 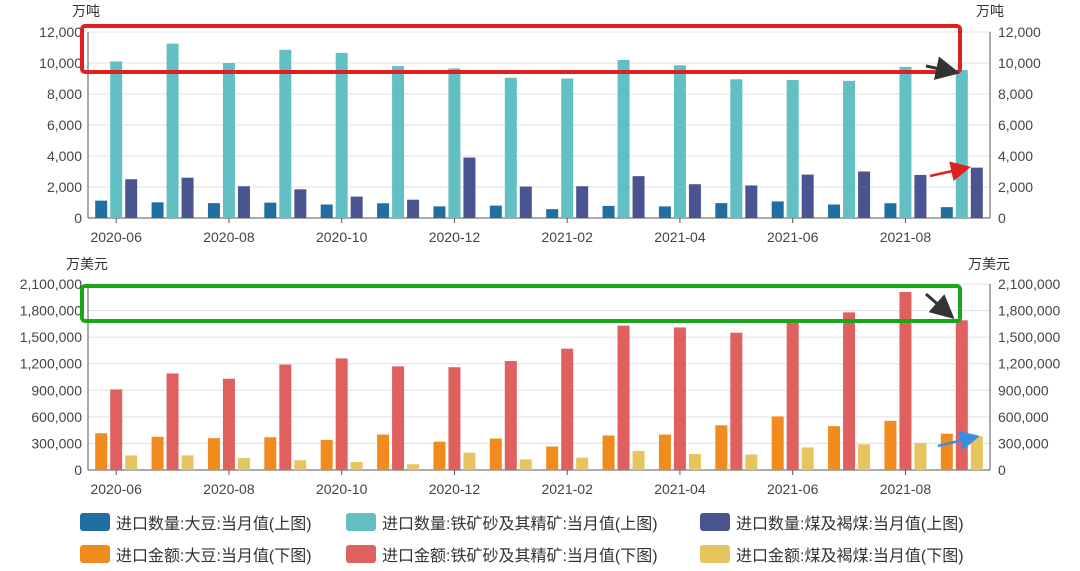 What do you see at coordinates (213, 554) in the screenshot?
I see `legend-item-value-soybean: 进口金额:大豆:当月值(下图)` at bounding box center [213, 554].